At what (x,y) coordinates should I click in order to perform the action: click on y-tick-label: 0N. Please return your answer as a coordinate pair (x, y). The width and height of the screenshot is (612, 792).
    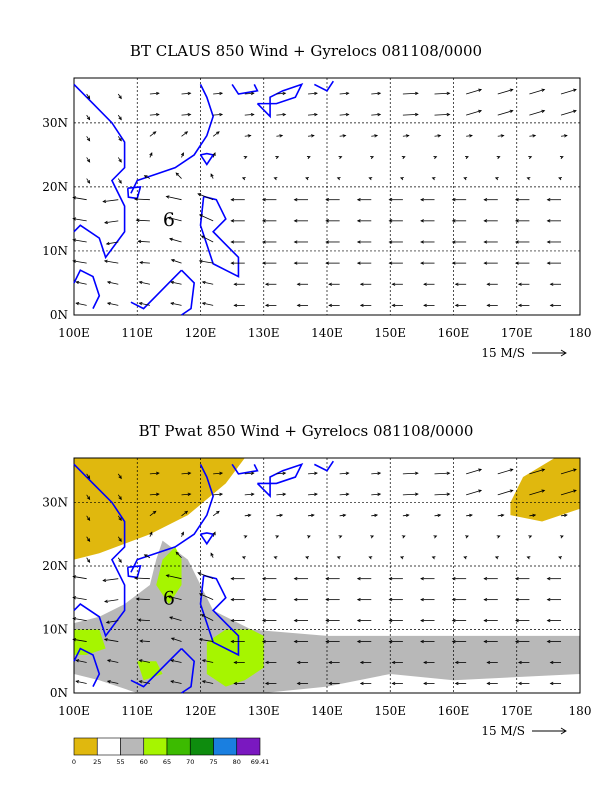
    Looking at the image, I should click on (59, 693).